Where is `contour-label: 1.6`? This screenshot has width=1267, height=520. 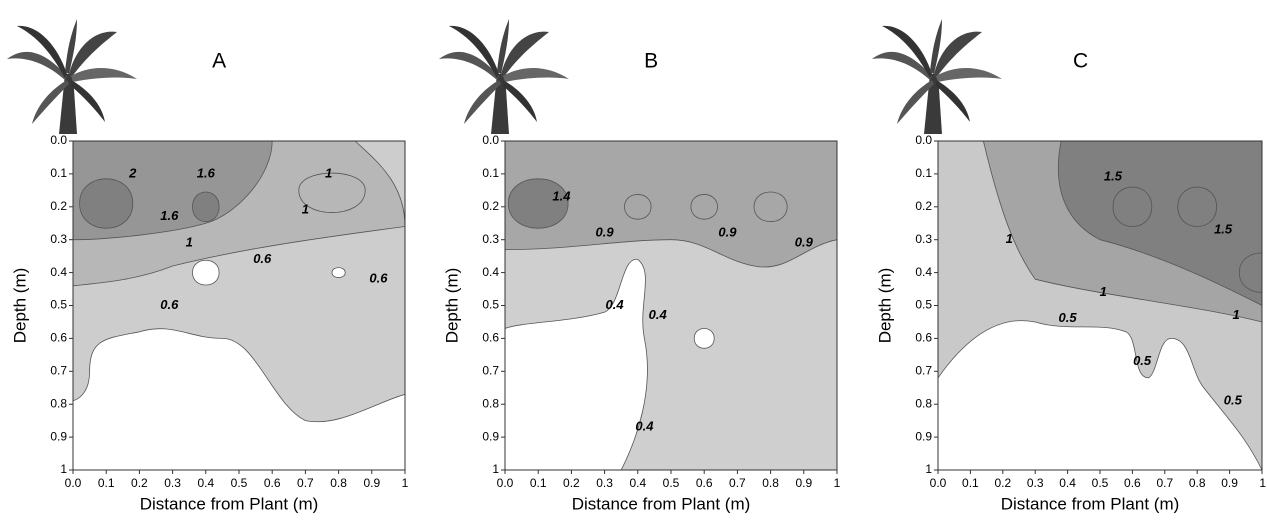
contour-label: 1.6 is located at coordinates (206, 172).